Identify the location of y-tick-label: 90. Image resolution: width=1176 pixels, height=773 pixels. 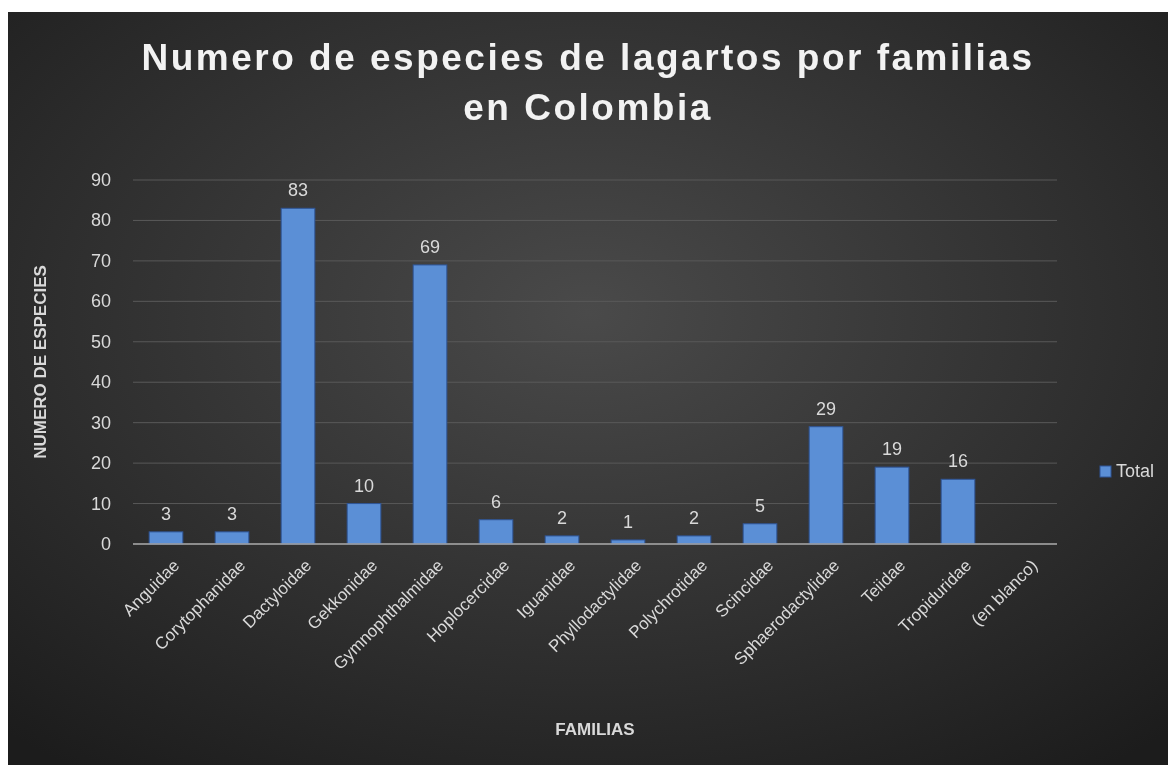
(100, 180).